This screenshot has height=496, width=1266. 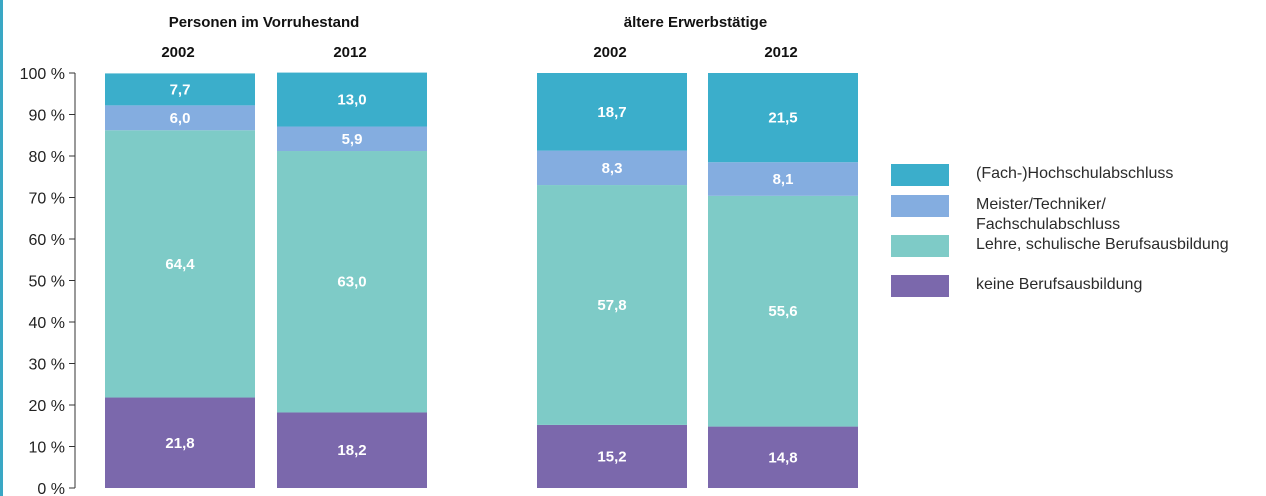 I want to click on y-tick-label: 60 %, so click(x=47, y=240).